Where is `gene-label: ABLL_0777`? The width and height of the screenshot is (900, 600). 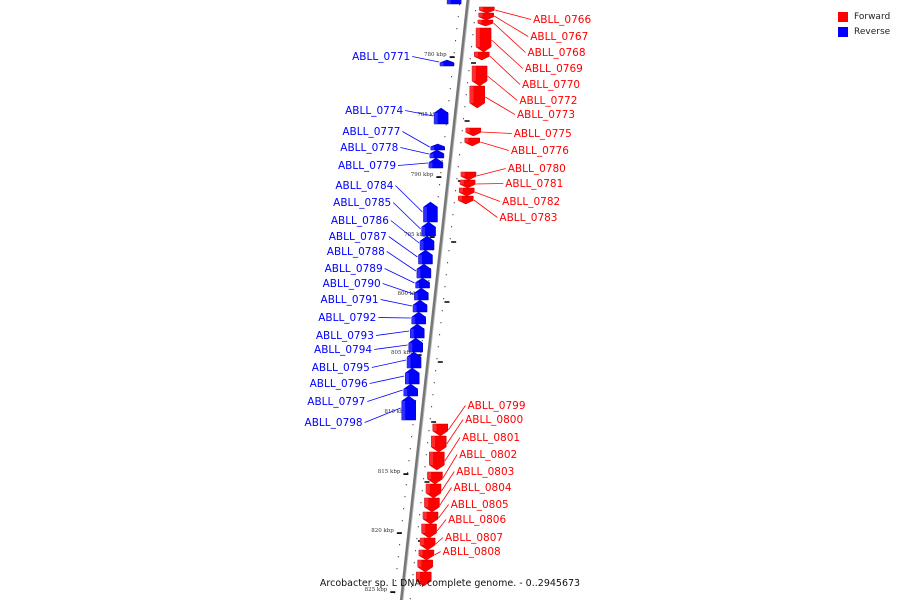 gene-label: ABLL_0777 is located at coordinates (371, 132).